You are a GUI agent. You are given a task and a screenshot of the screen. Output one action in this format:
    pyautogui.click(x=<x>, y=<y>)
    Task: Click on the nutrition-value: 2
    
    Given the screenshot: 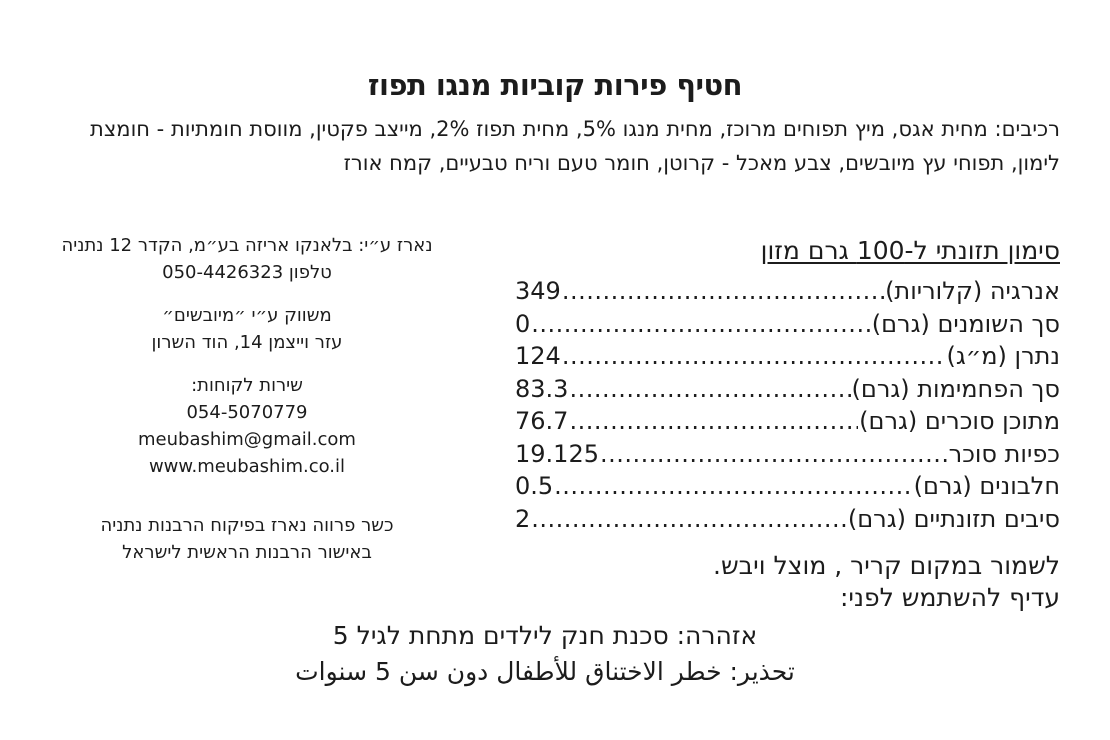 What is the action you would take?
    pyautogui.click(x=523, y=518)
    